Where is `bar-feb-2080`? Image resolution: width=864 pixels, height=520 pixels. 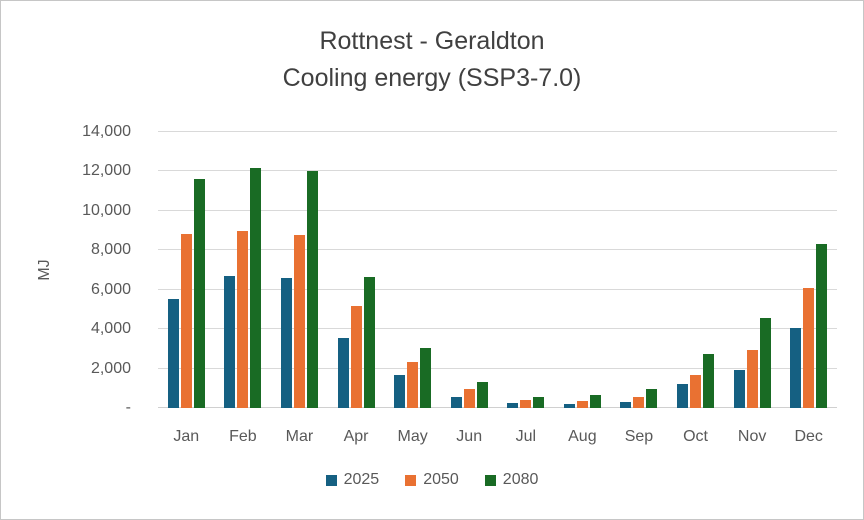
bar-feb-2080 is located at coordinates (256, 288).